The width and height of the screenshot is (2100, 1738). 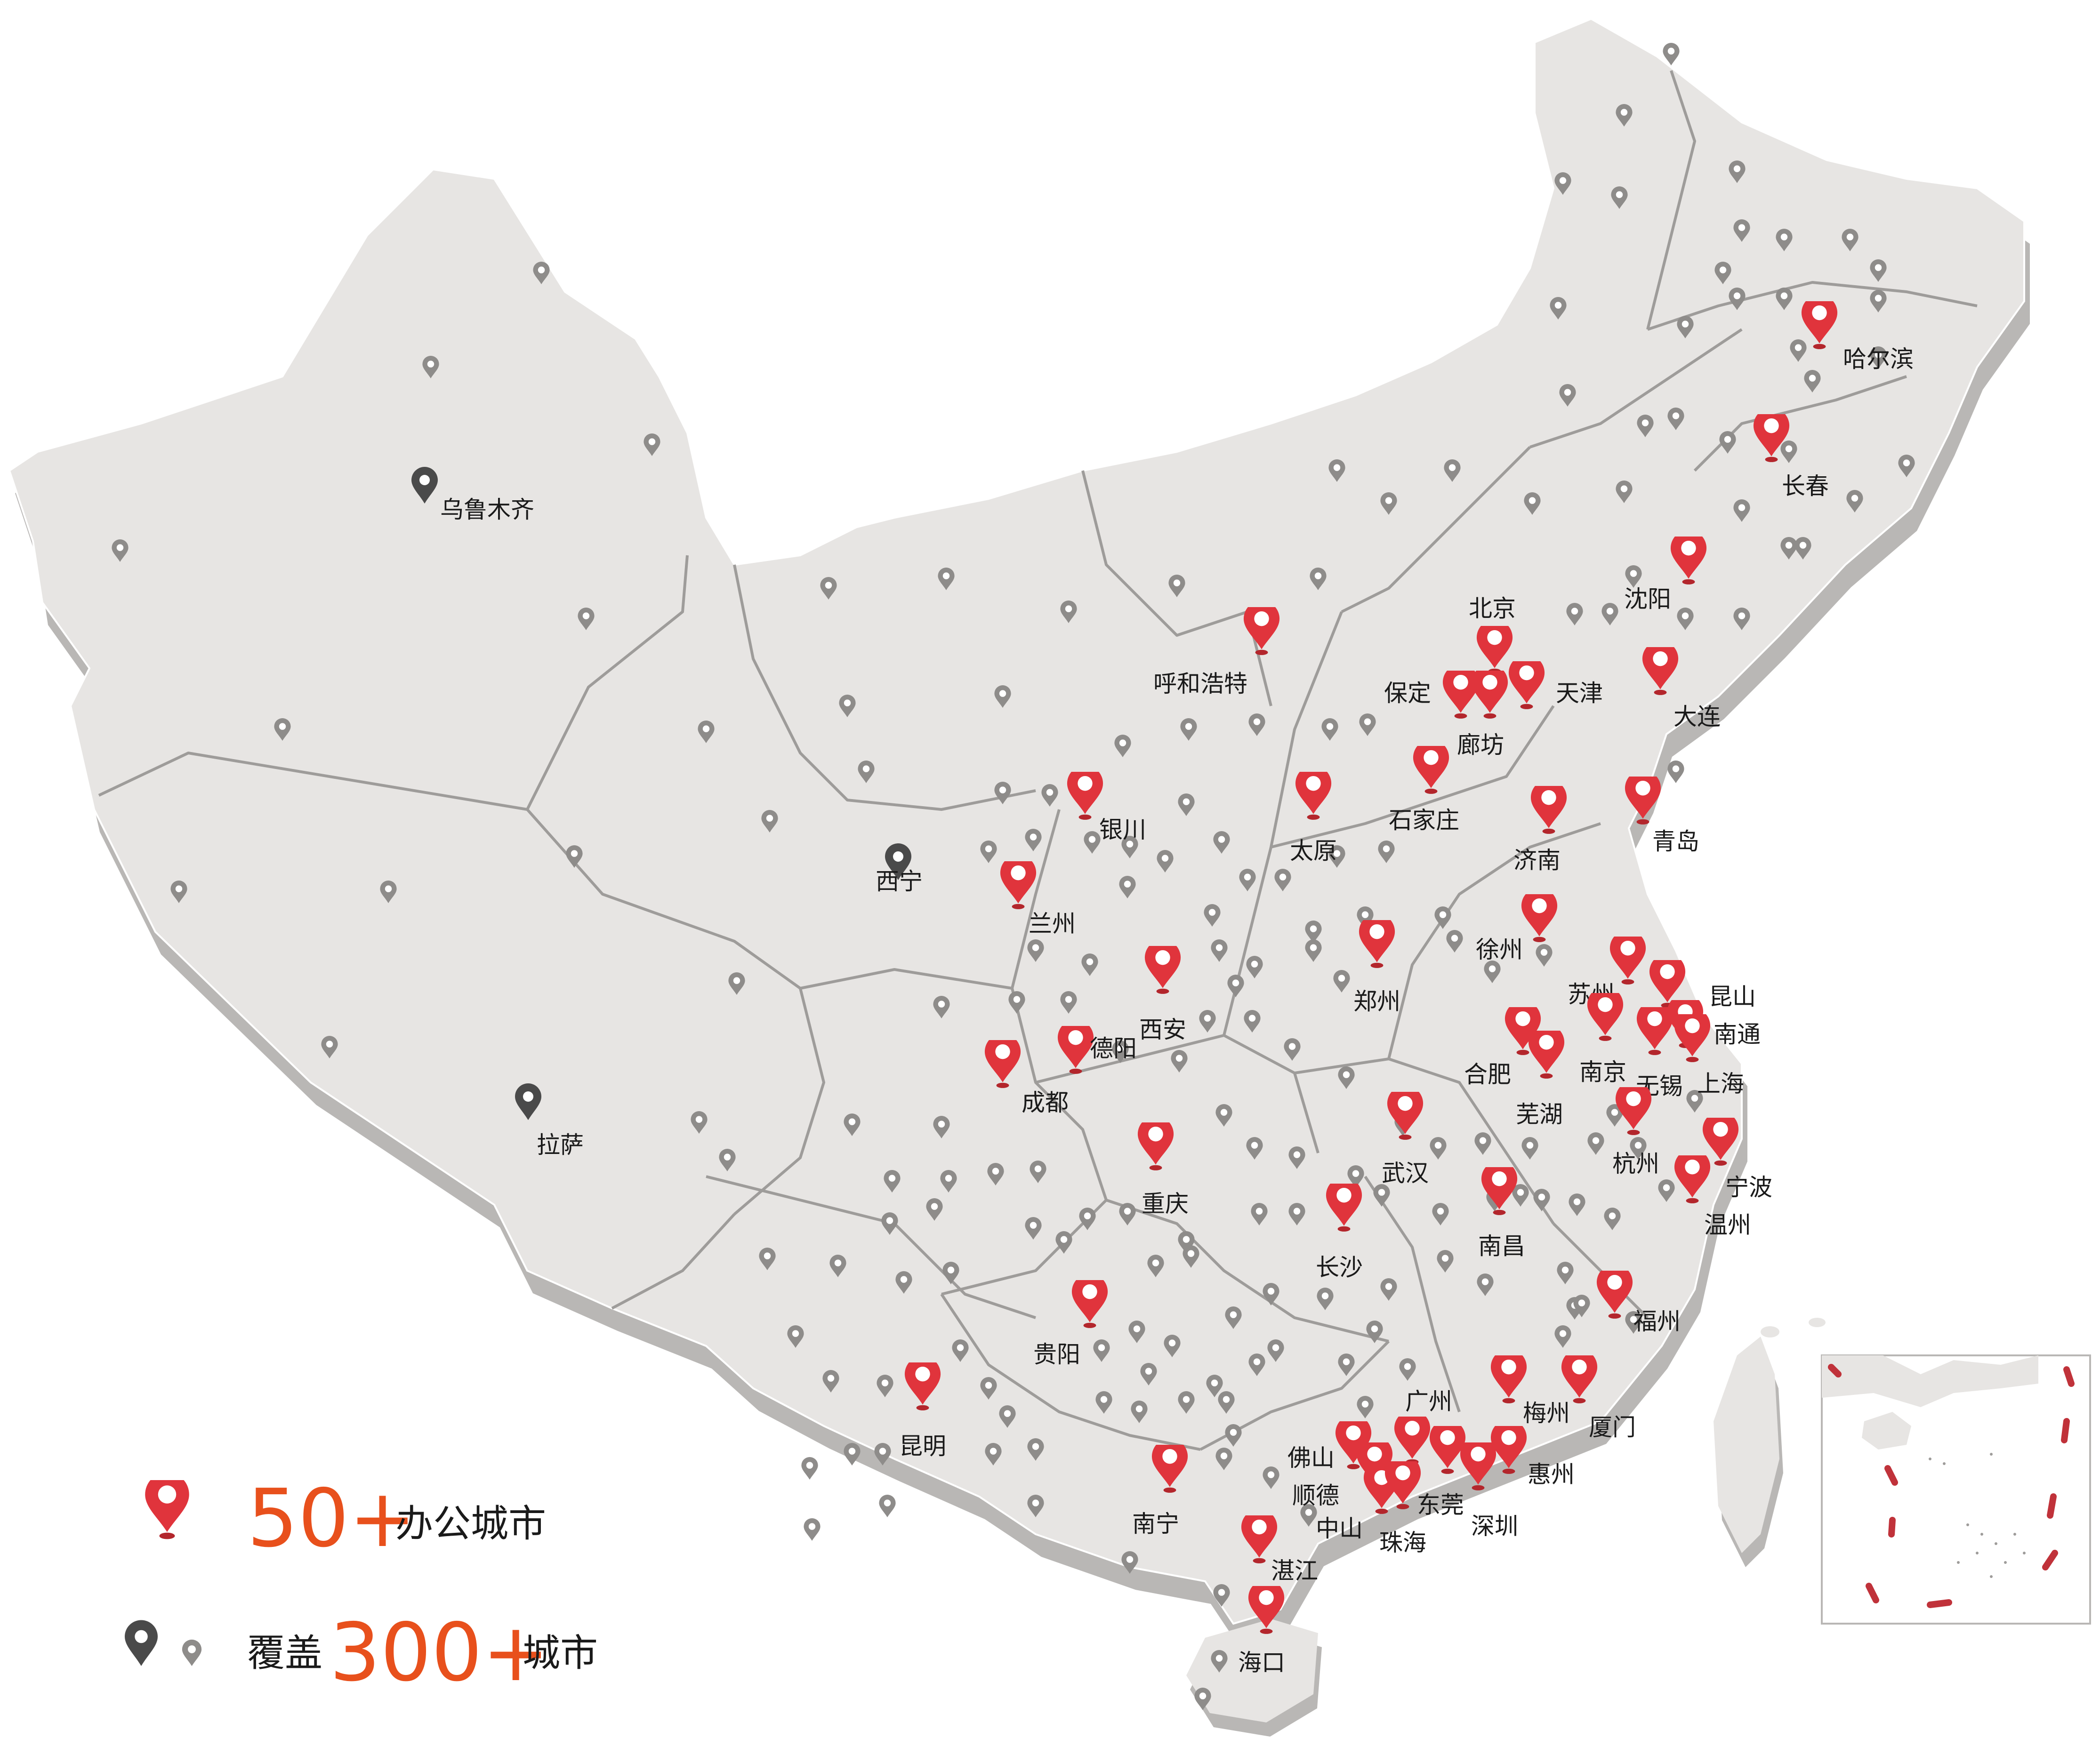 I want to click on pin-zhongshan: 中山, so click(x=1358, y=1501).